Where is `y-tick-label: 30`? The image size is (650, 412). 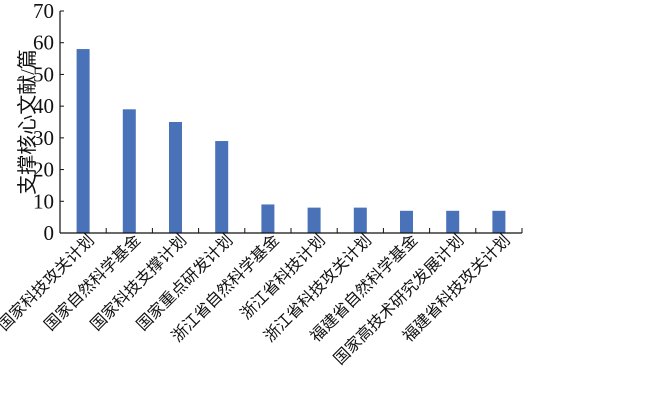 y-tick-label: 30 is located at coordinates (43, 138).